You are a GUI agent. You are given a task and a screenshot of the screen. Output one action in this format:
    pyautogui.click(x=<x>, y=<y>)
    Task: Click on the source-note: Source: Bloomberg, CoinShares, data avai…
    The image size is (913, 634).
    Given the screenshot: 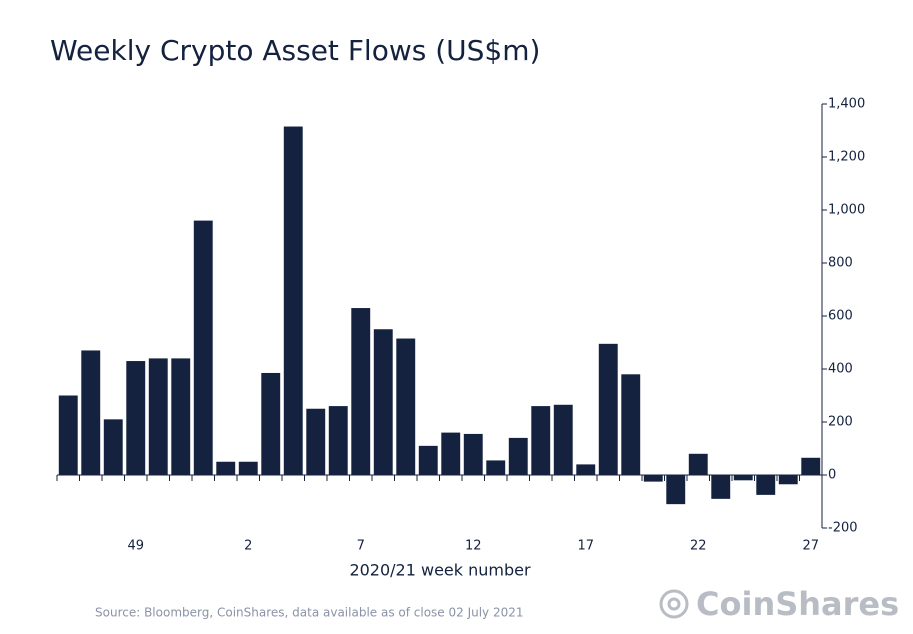 What is the action you would take?
    pyautogui.click(x=309, y=613)
    